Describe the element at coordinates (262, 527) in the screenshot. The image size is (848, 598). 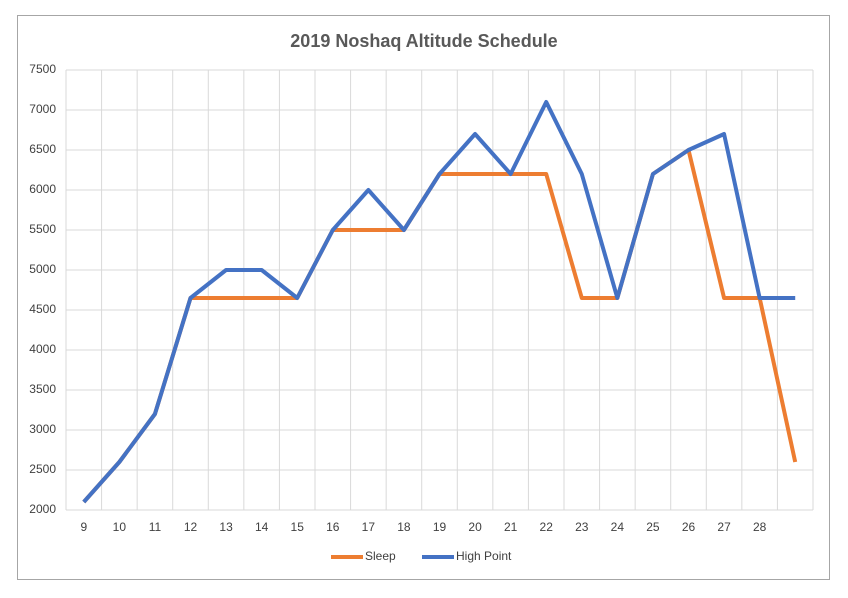
I see `x-tick-label: 14` at that location.